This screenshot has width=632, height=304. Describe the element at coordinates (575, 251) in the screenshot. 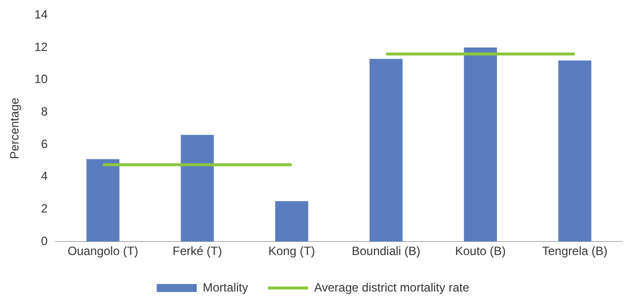

I see `x-tick-label: Tengrela (B)` at that location.